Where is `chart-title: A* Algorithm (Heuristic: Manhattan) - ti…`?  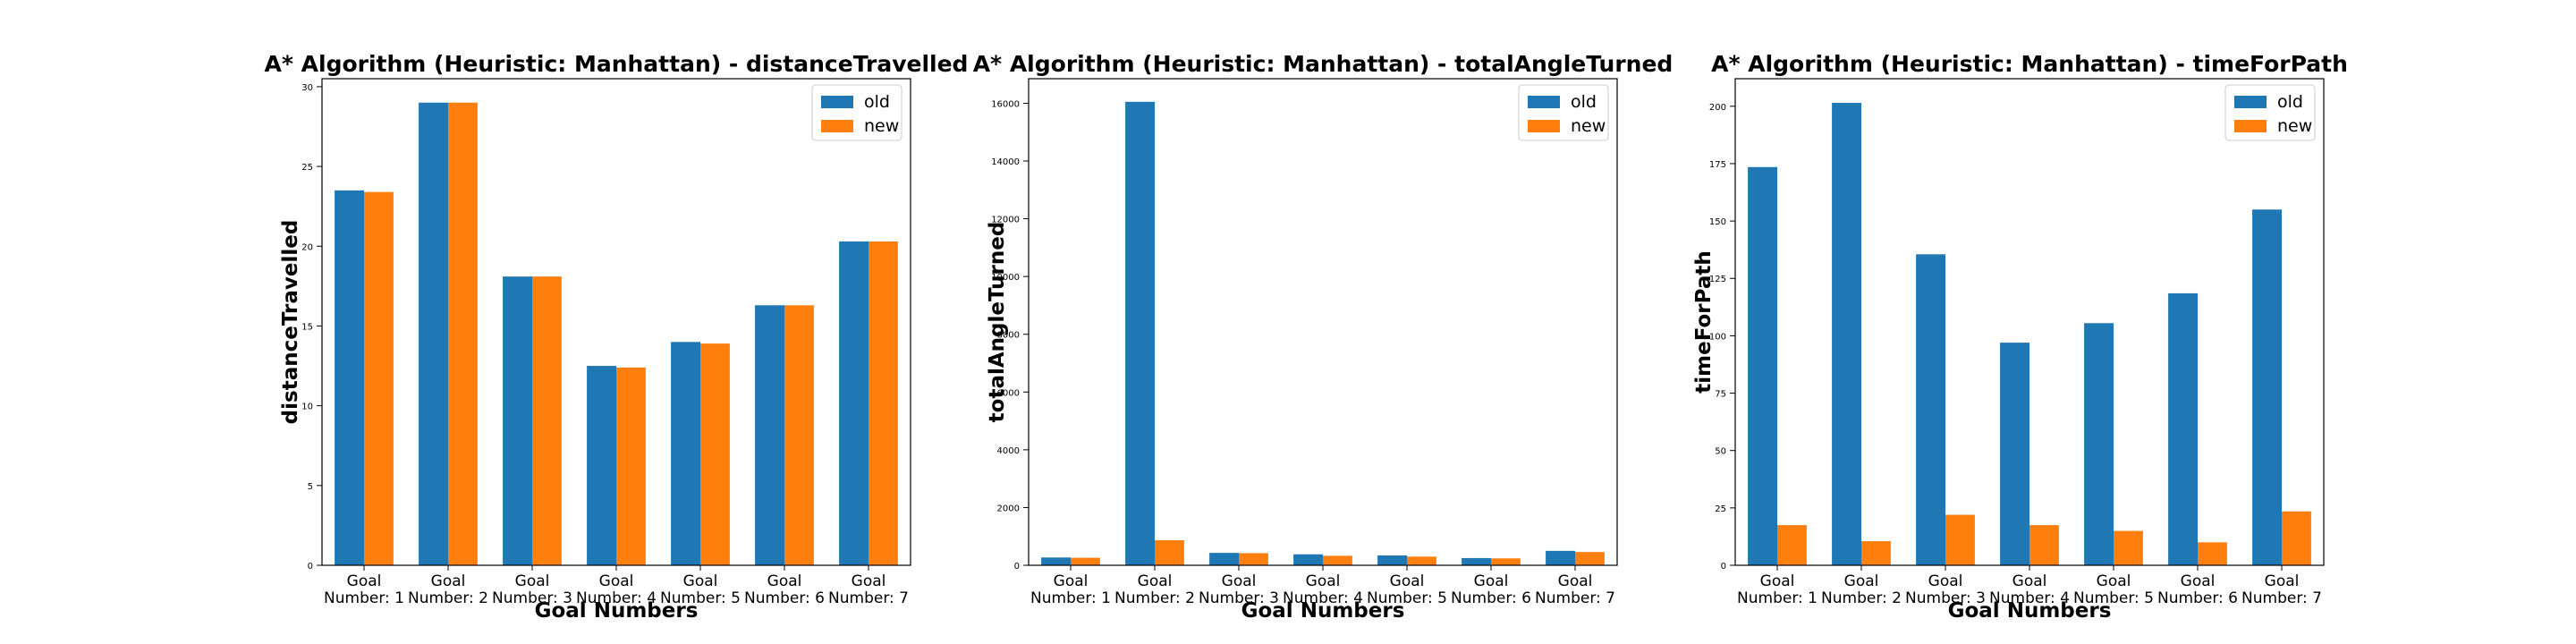
chart-title: A* Algorithm (Heuristic: Manhattan) - ti… is located at coordinates (2029, 64).